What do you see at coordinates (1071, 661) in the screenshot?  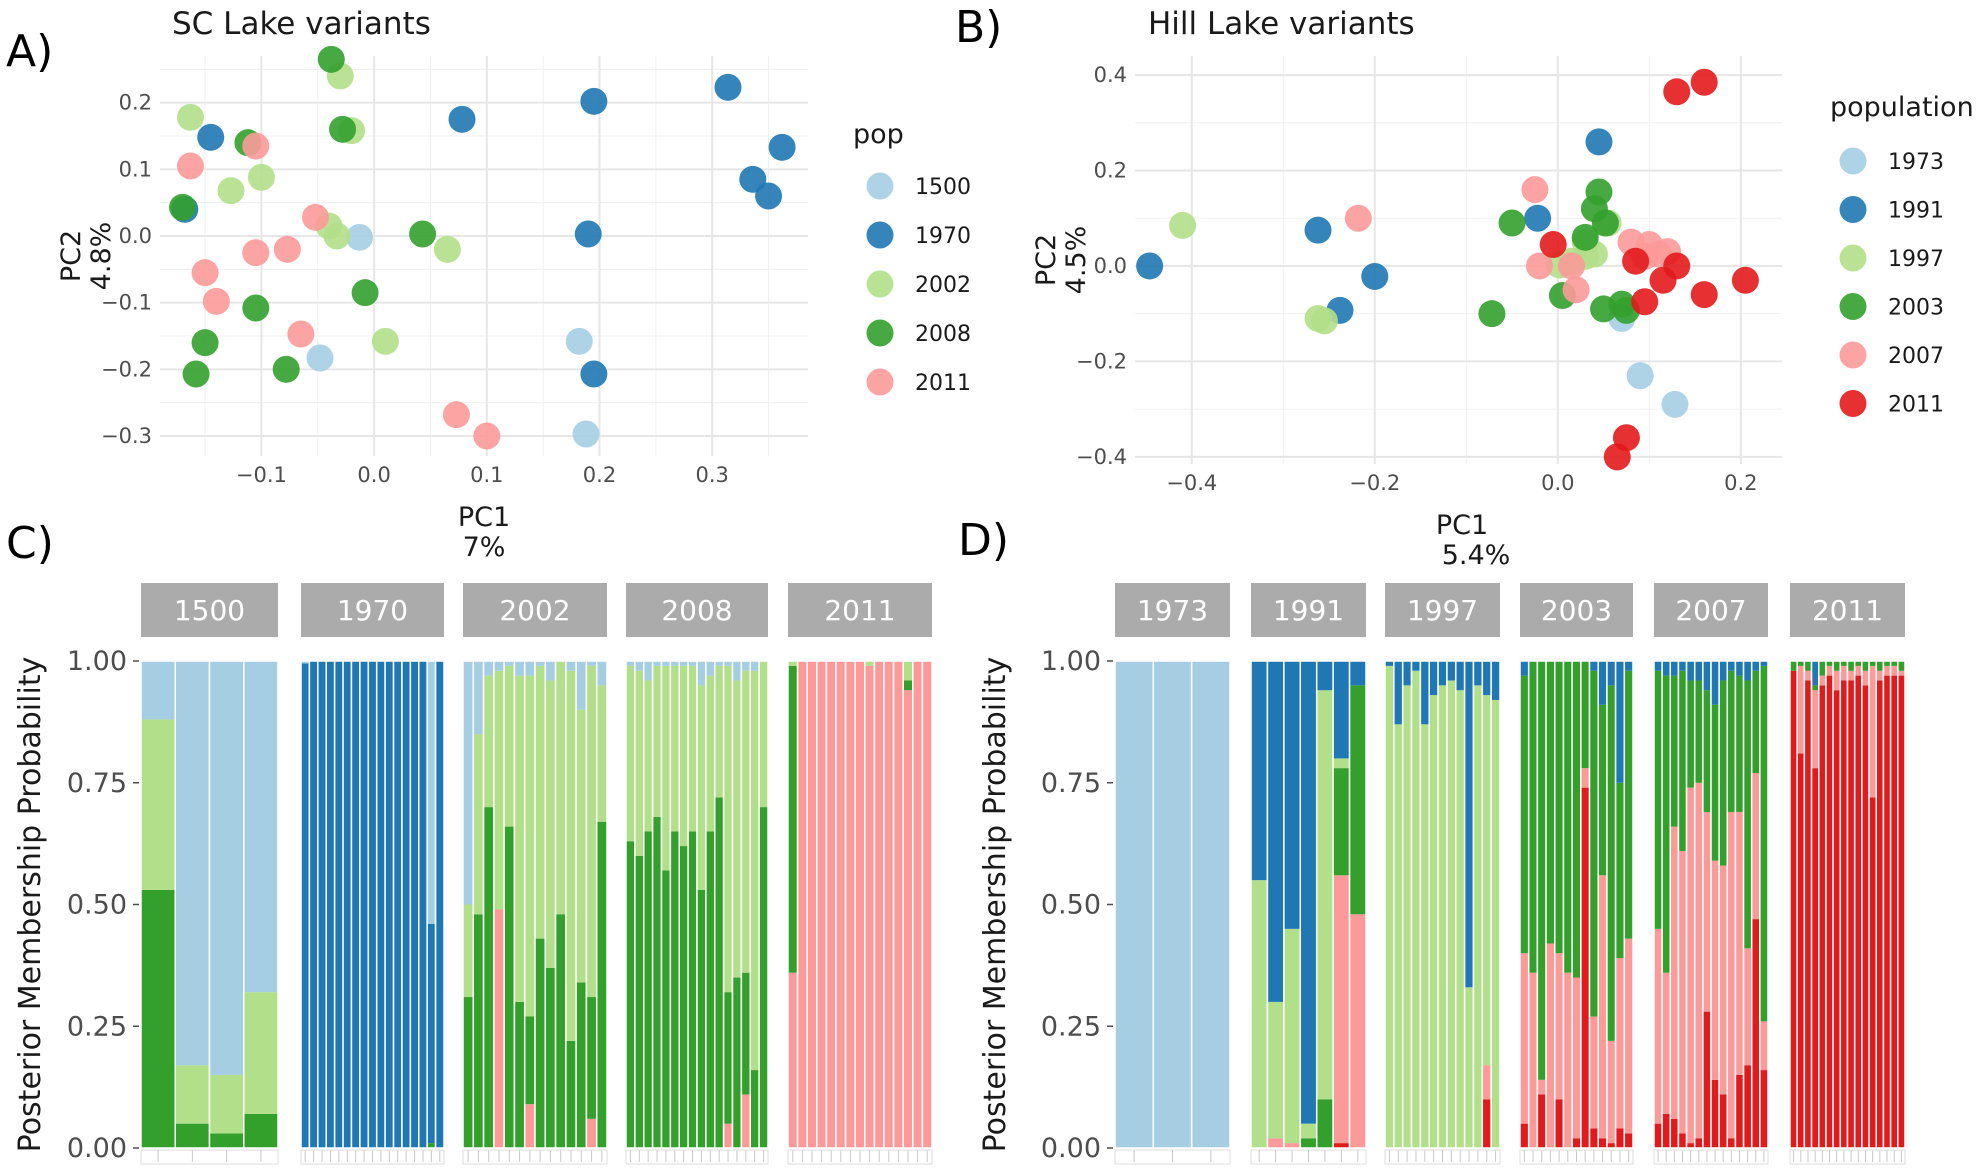 I see `y-tick-label: 1.00` at bounding box center [1071, 661].